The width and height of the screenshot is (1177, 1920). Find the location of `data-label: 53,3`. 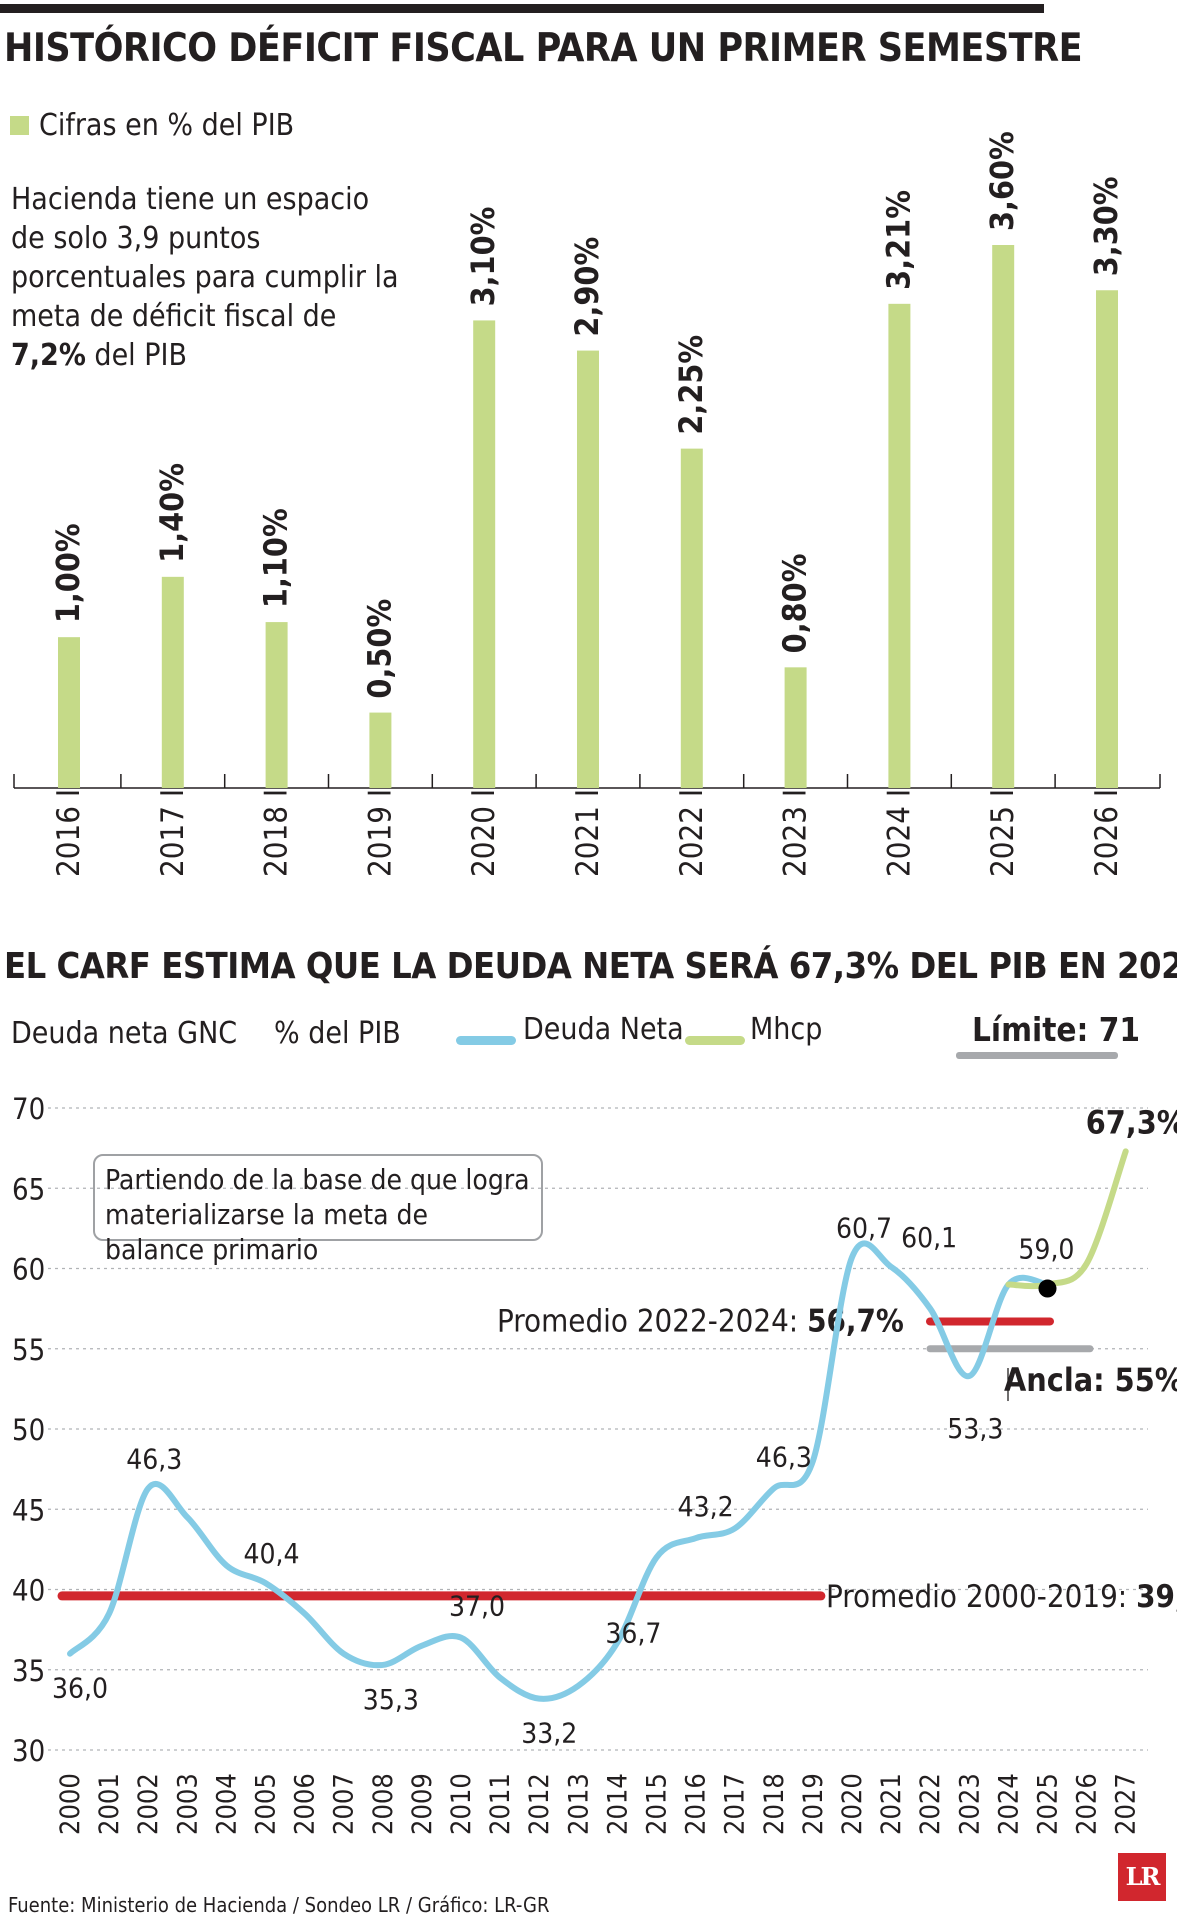

data-label: 53,3 is located at coordinates (975, 1428).